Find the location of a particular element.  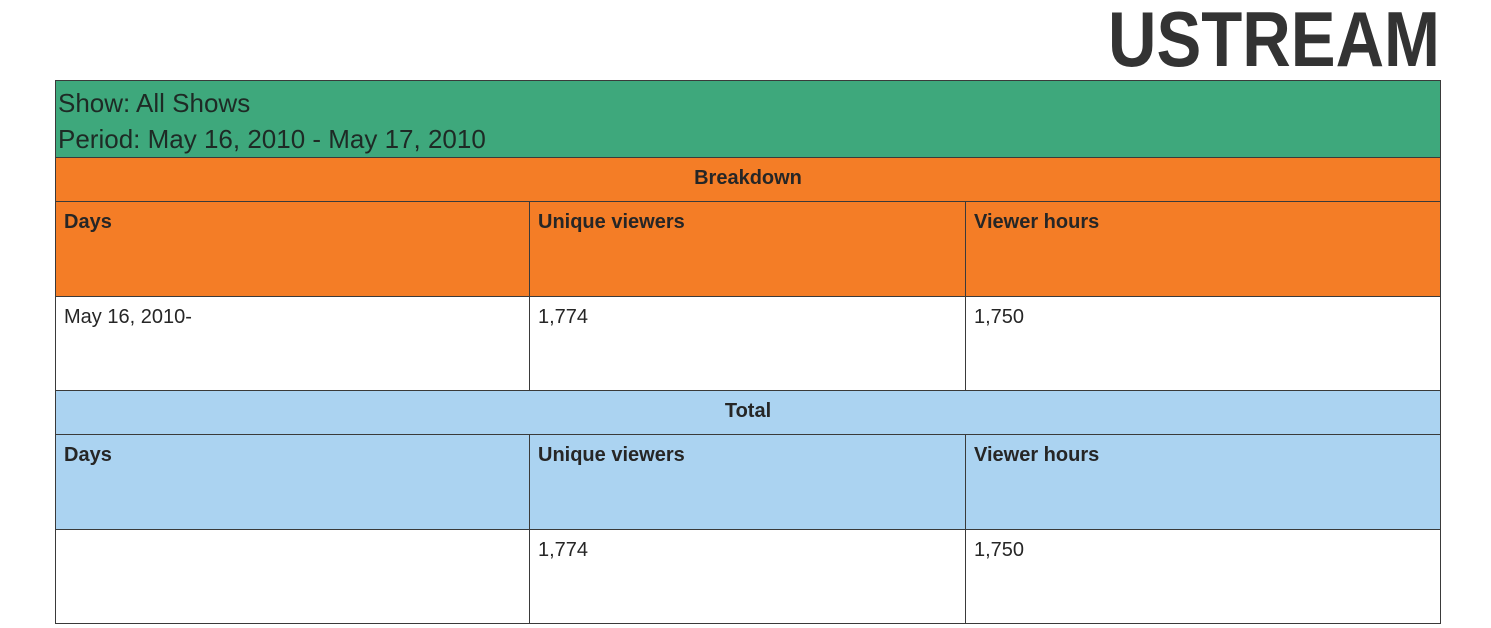

breakdown-column-header-row: Days Unique viewers Viewer hours is located at coordinates (748, 249).